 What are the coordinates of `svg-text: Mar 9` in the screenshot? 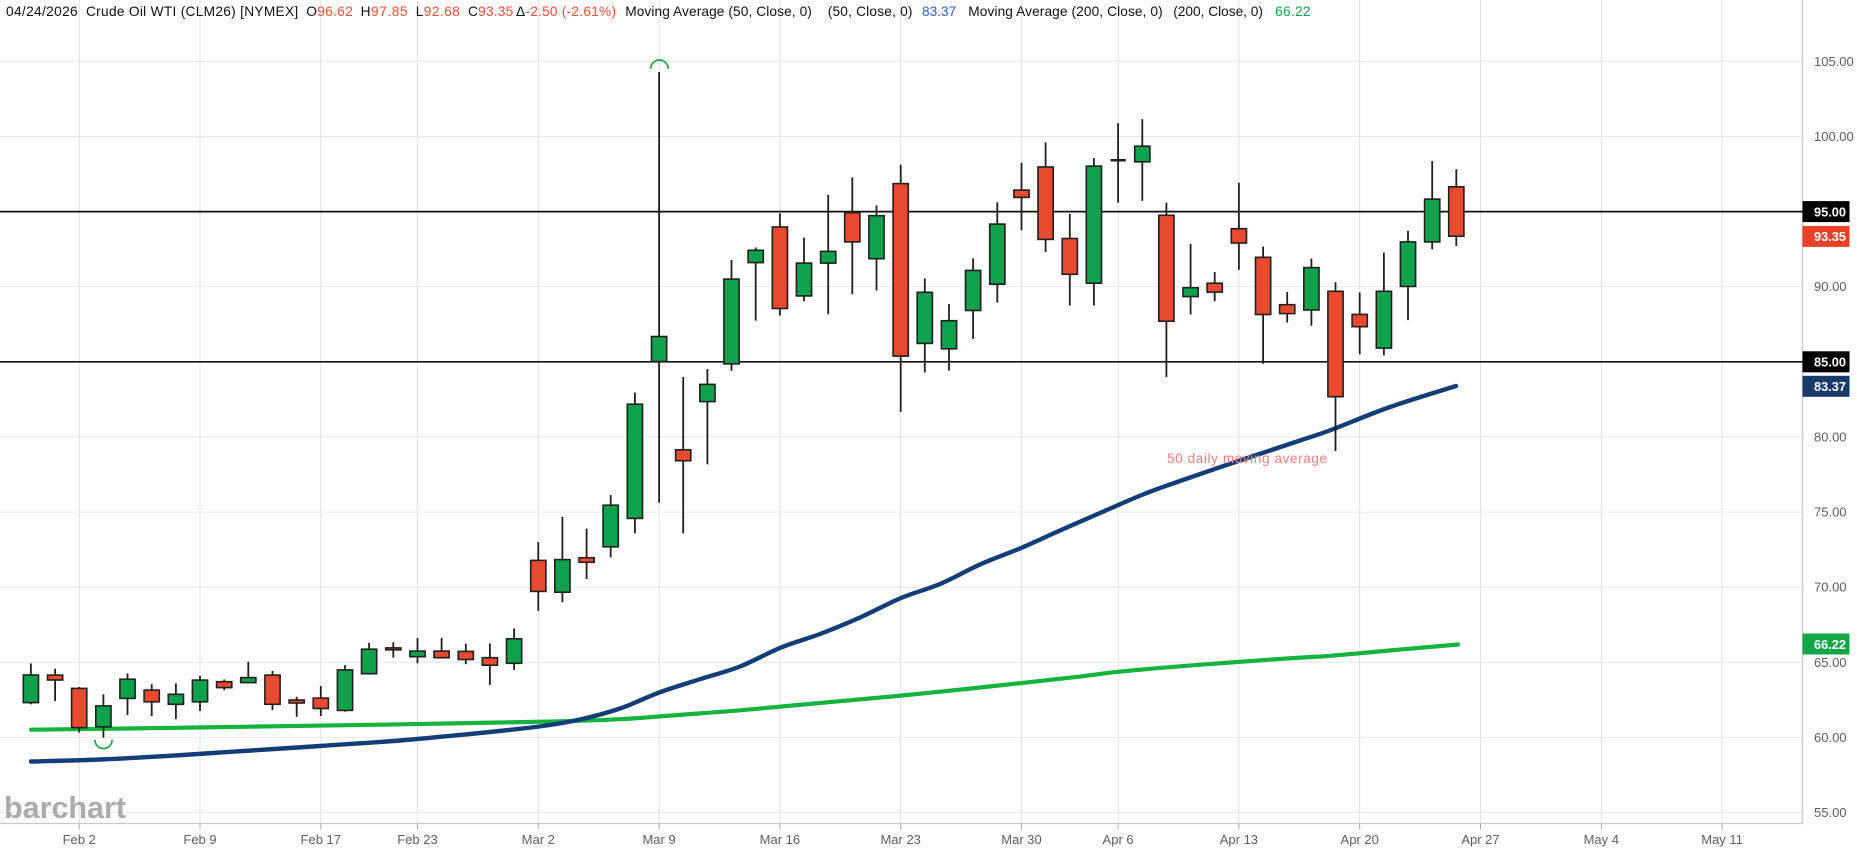 It's located at (658, 839).